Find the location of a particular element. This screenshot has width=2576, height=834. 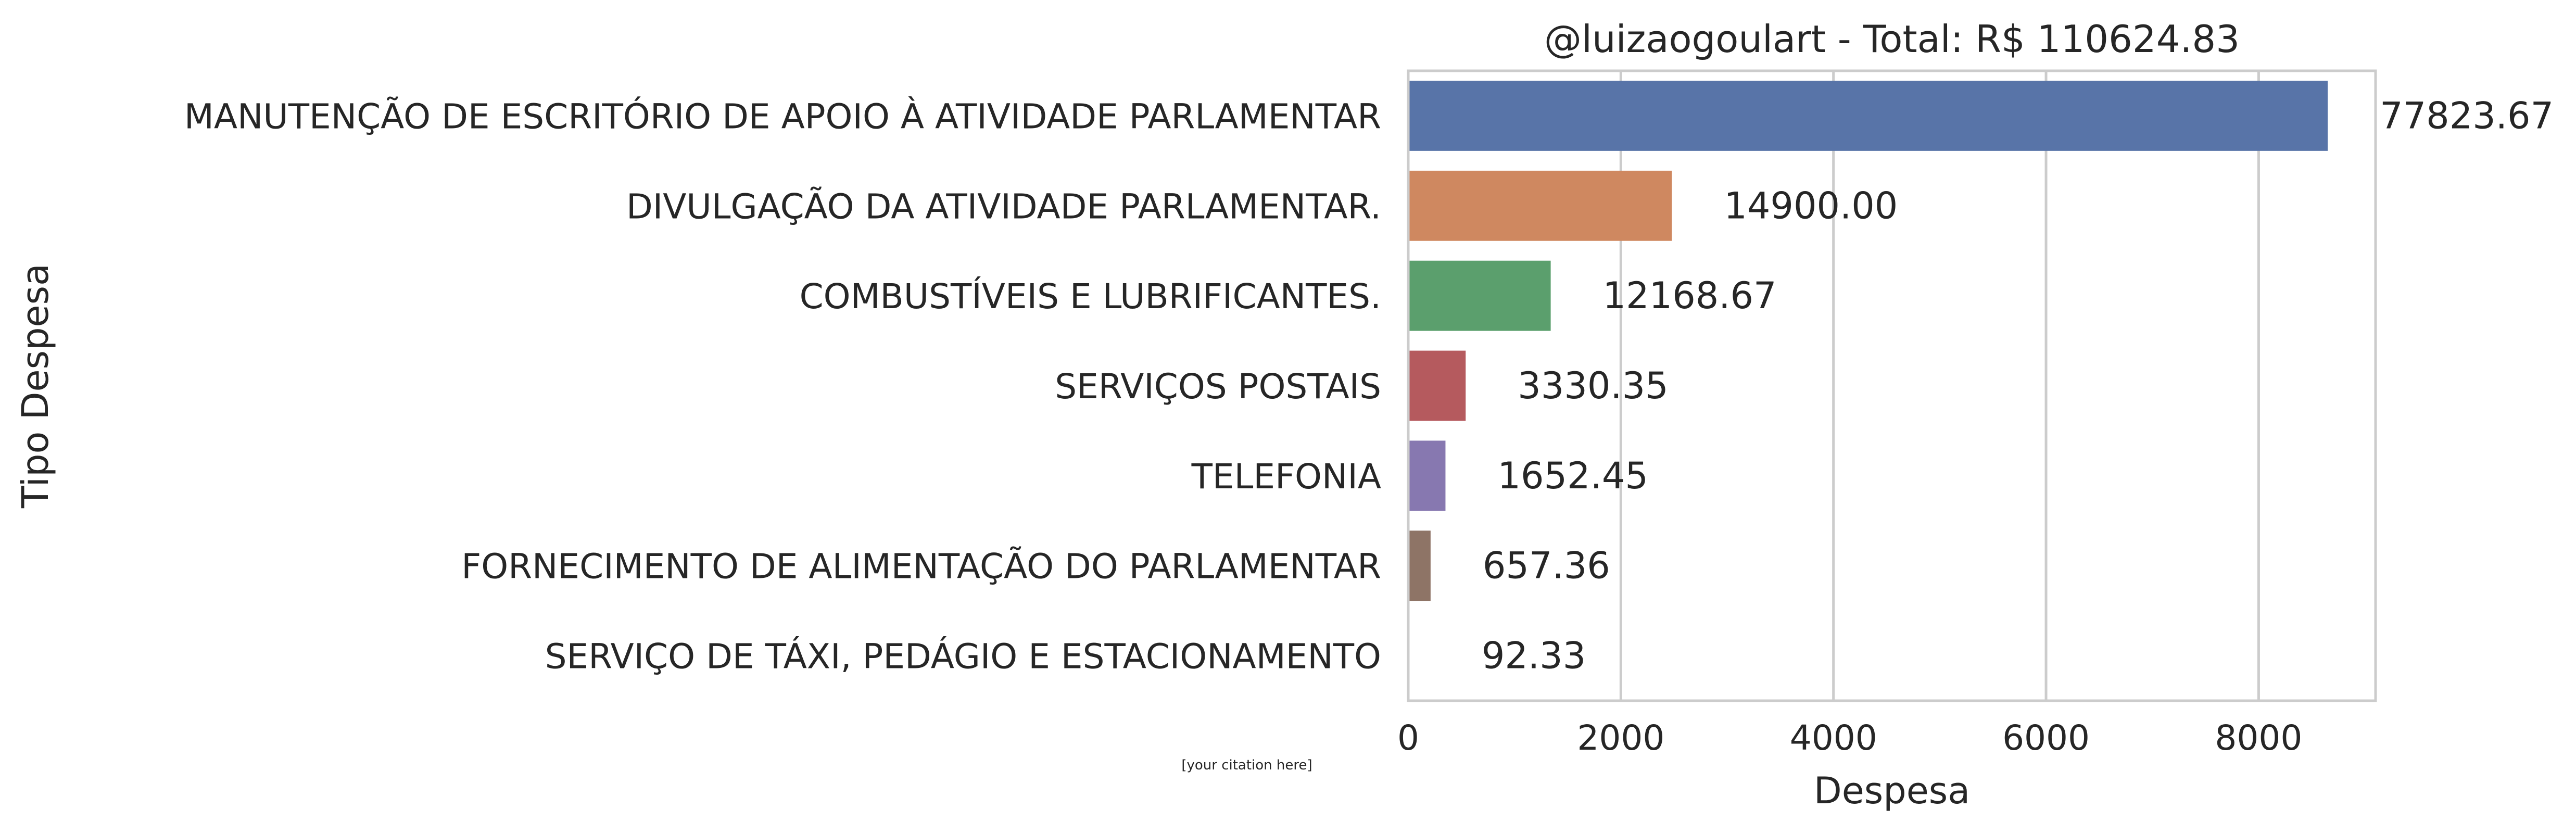

data-label: 92.33 is located at coordinates (1534, 656).